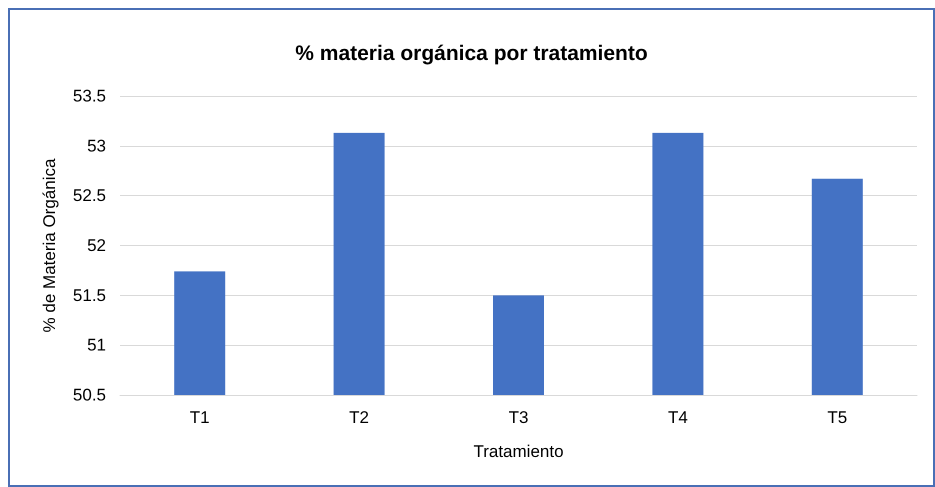 The width and height of the screenshot is (935, 487). What do you see at coordinates (678, 417) in the screenshot?
I see `x-tick-label: T4` at bounding box center [678, 417].